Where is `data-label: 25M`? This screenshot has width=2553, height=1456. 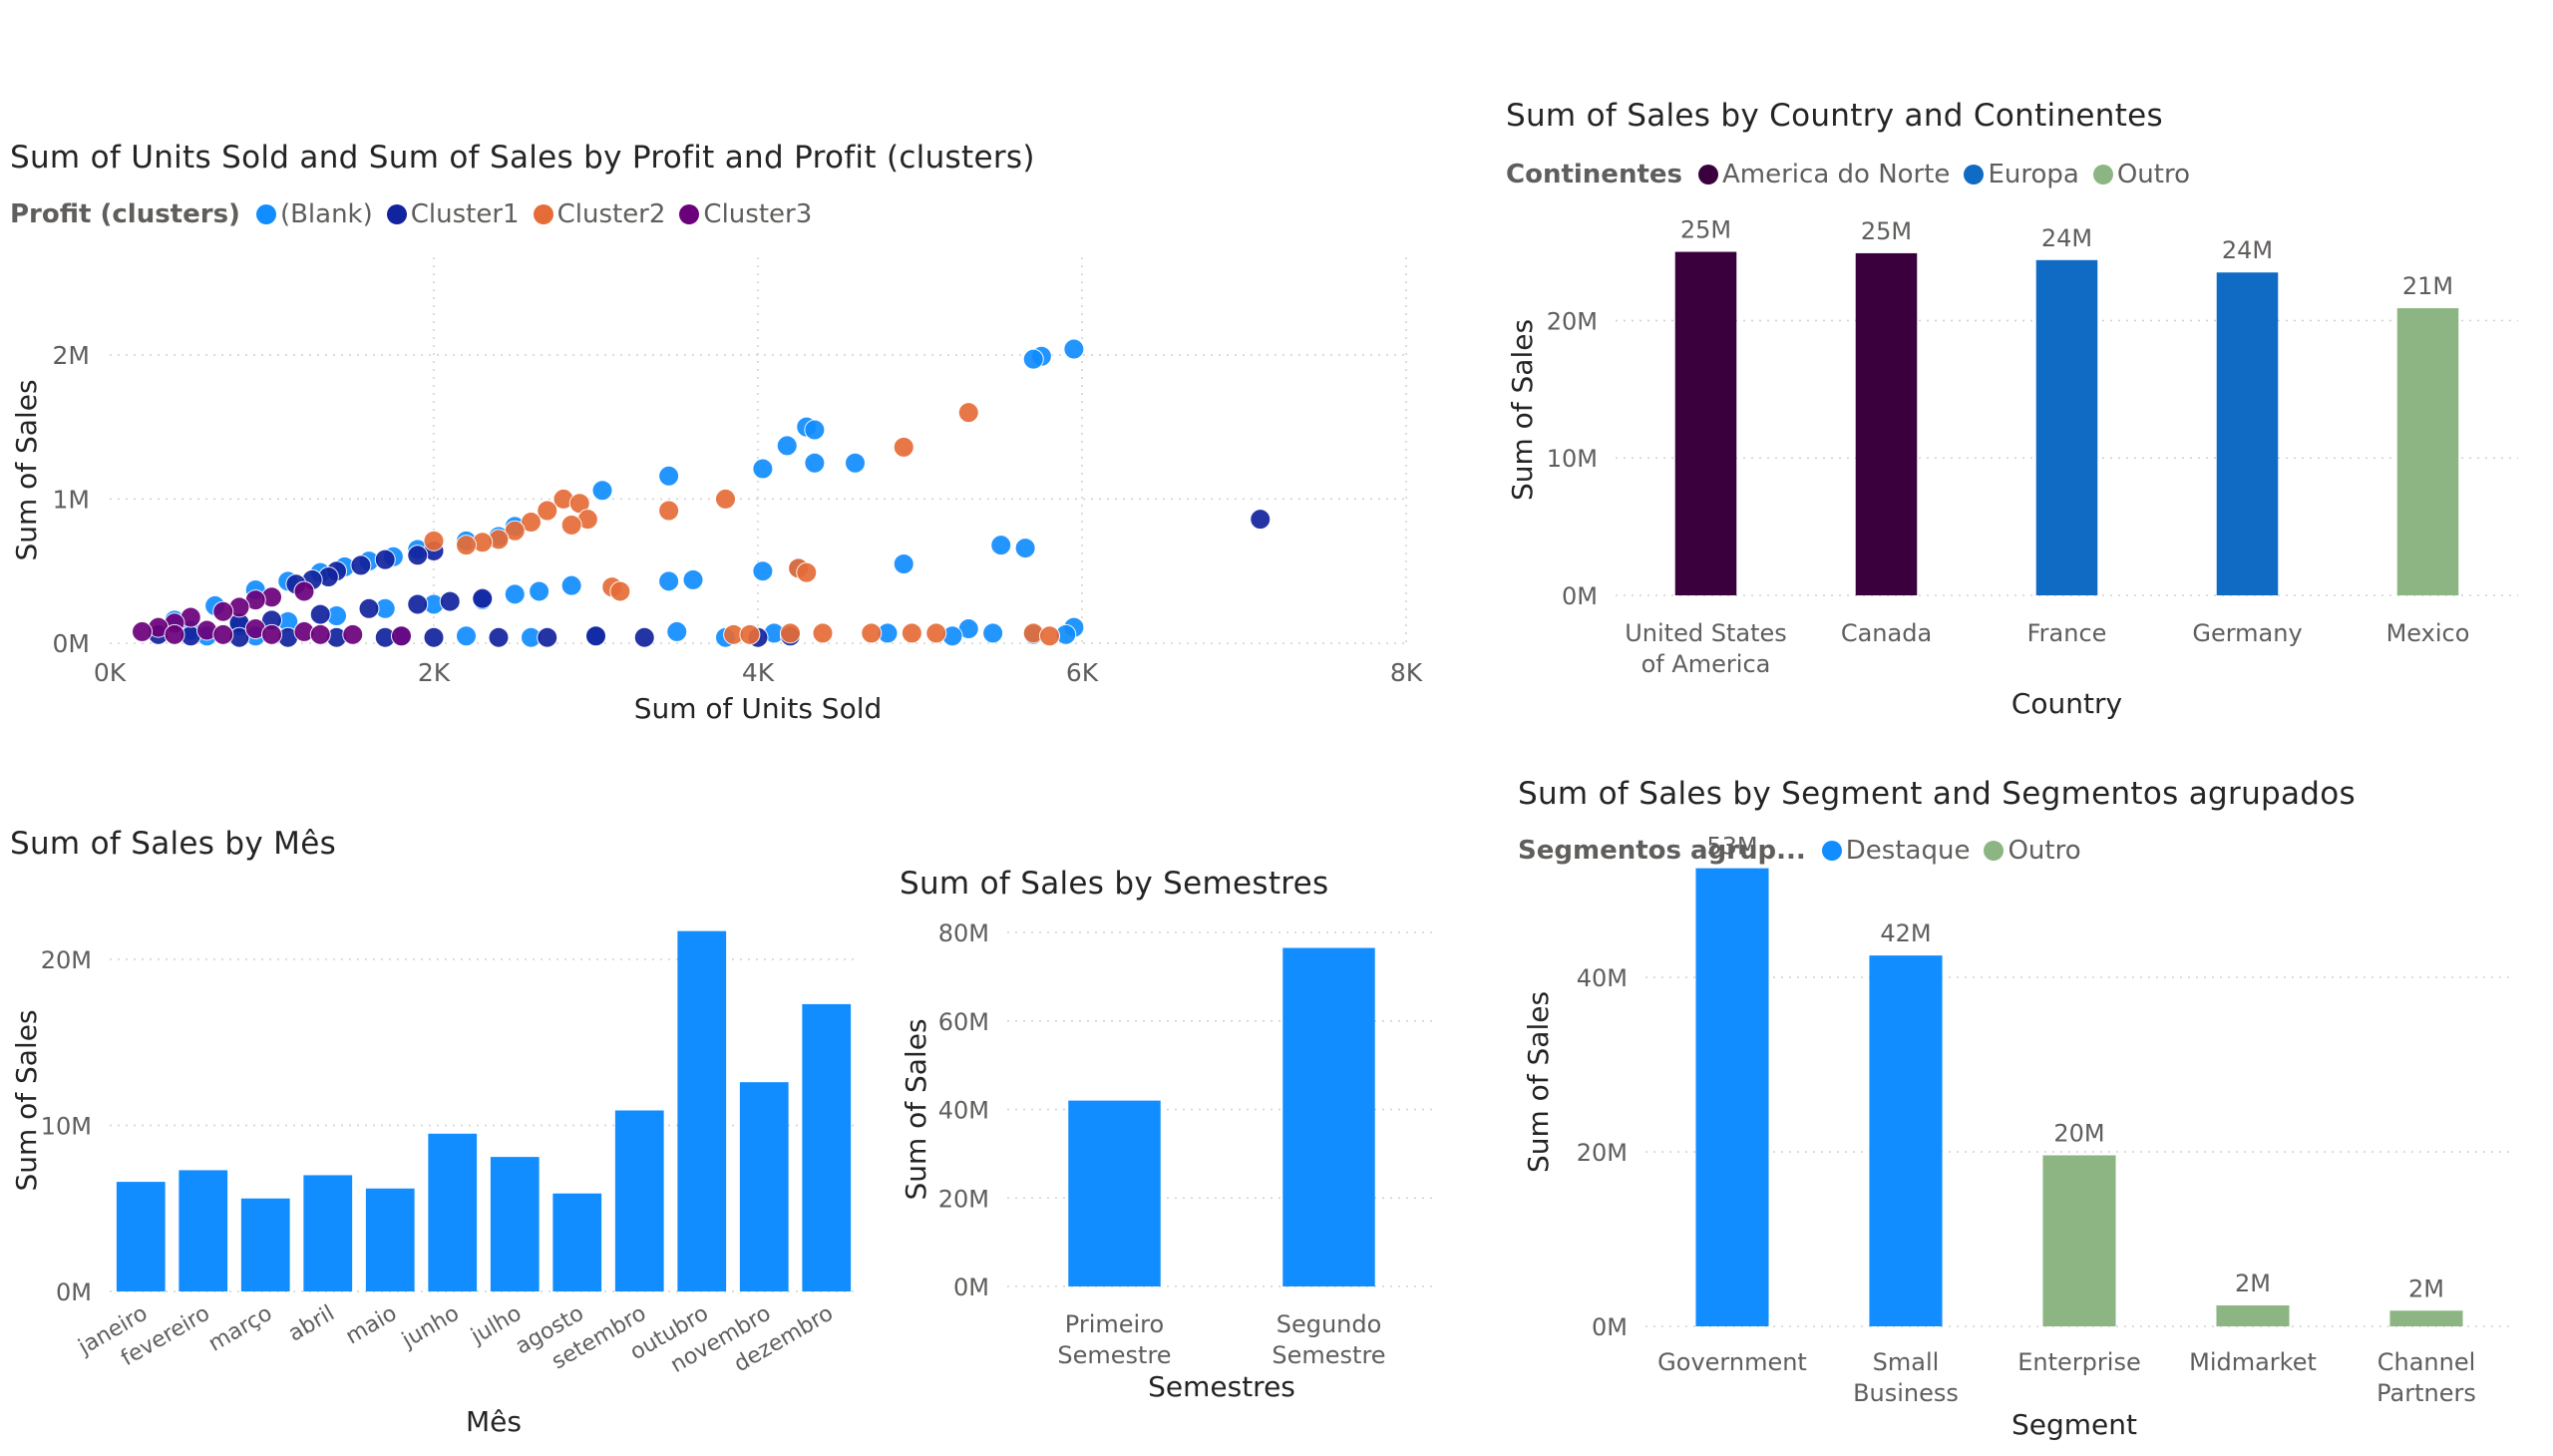 data-label: 25M is located at coordinates (1887, 231).